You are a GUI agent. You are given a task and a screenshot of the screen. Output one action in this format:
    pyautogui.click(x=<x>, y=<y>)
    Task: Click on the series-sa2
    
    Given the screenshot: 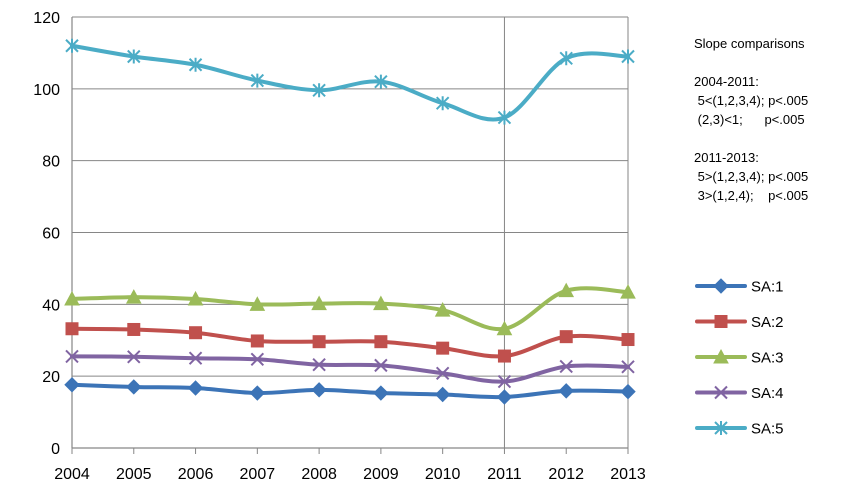 What is the action you would take?
    pyautogui.click(x=350, y=342)
    